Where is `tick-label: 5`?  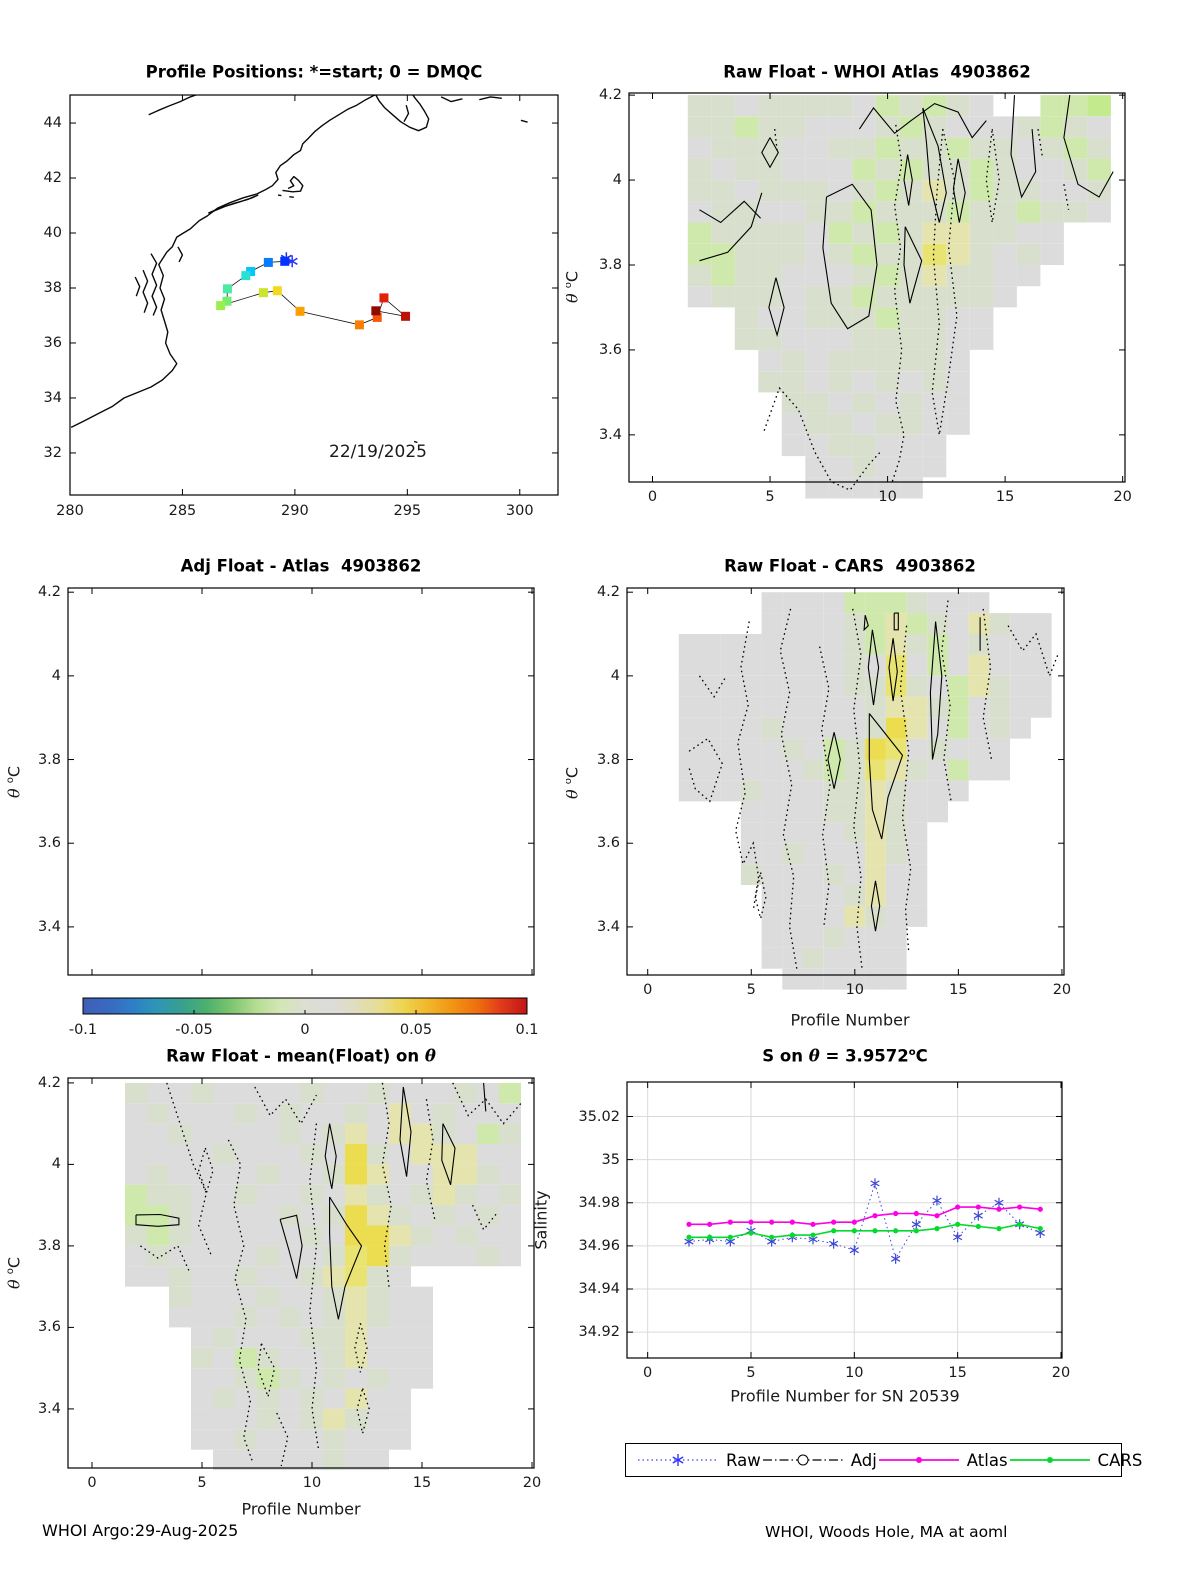 tick-label: 5 is located at coordinates (751, 1373).